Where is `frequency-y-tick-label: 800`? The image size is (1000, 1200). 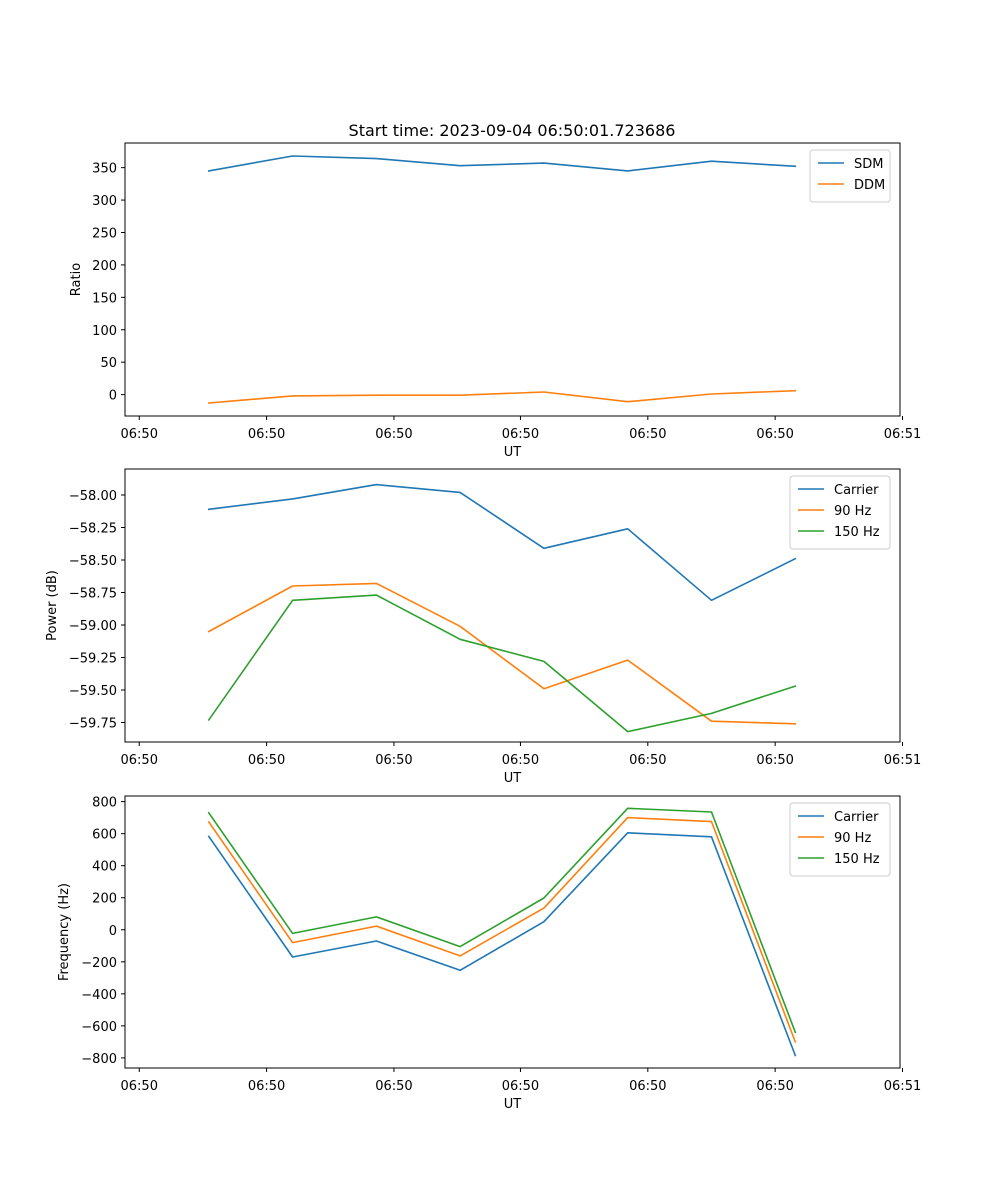 frequency-y-tick-label: 800 is located at coordinates (104, 803).